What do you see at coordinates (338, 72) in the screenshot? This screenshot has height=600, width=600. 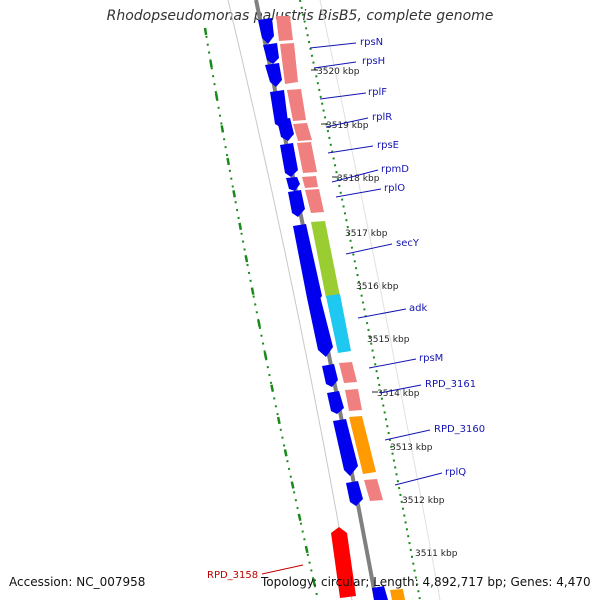 I see `tick-label: 3520 kbp` at bounding box center [338, 72].